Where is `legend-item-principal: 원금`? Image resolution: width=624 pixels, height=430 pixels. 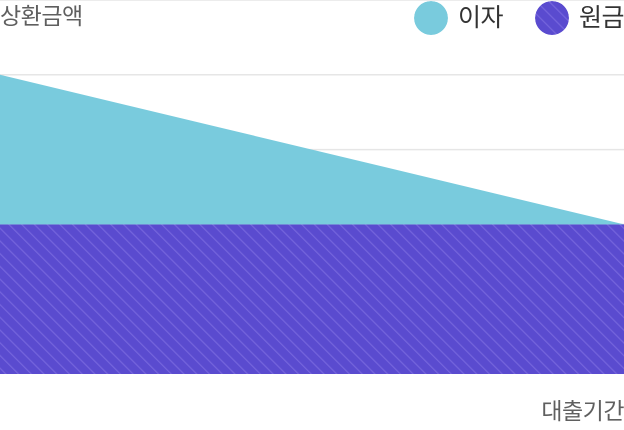
legend-item-principal: 원금 is located at coordinates (579, 18).